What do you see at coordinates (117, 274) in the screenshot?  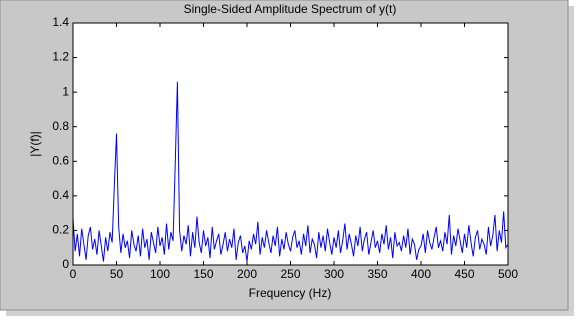 I see `x-tick-label: 50` at bounding box center [117, 274].